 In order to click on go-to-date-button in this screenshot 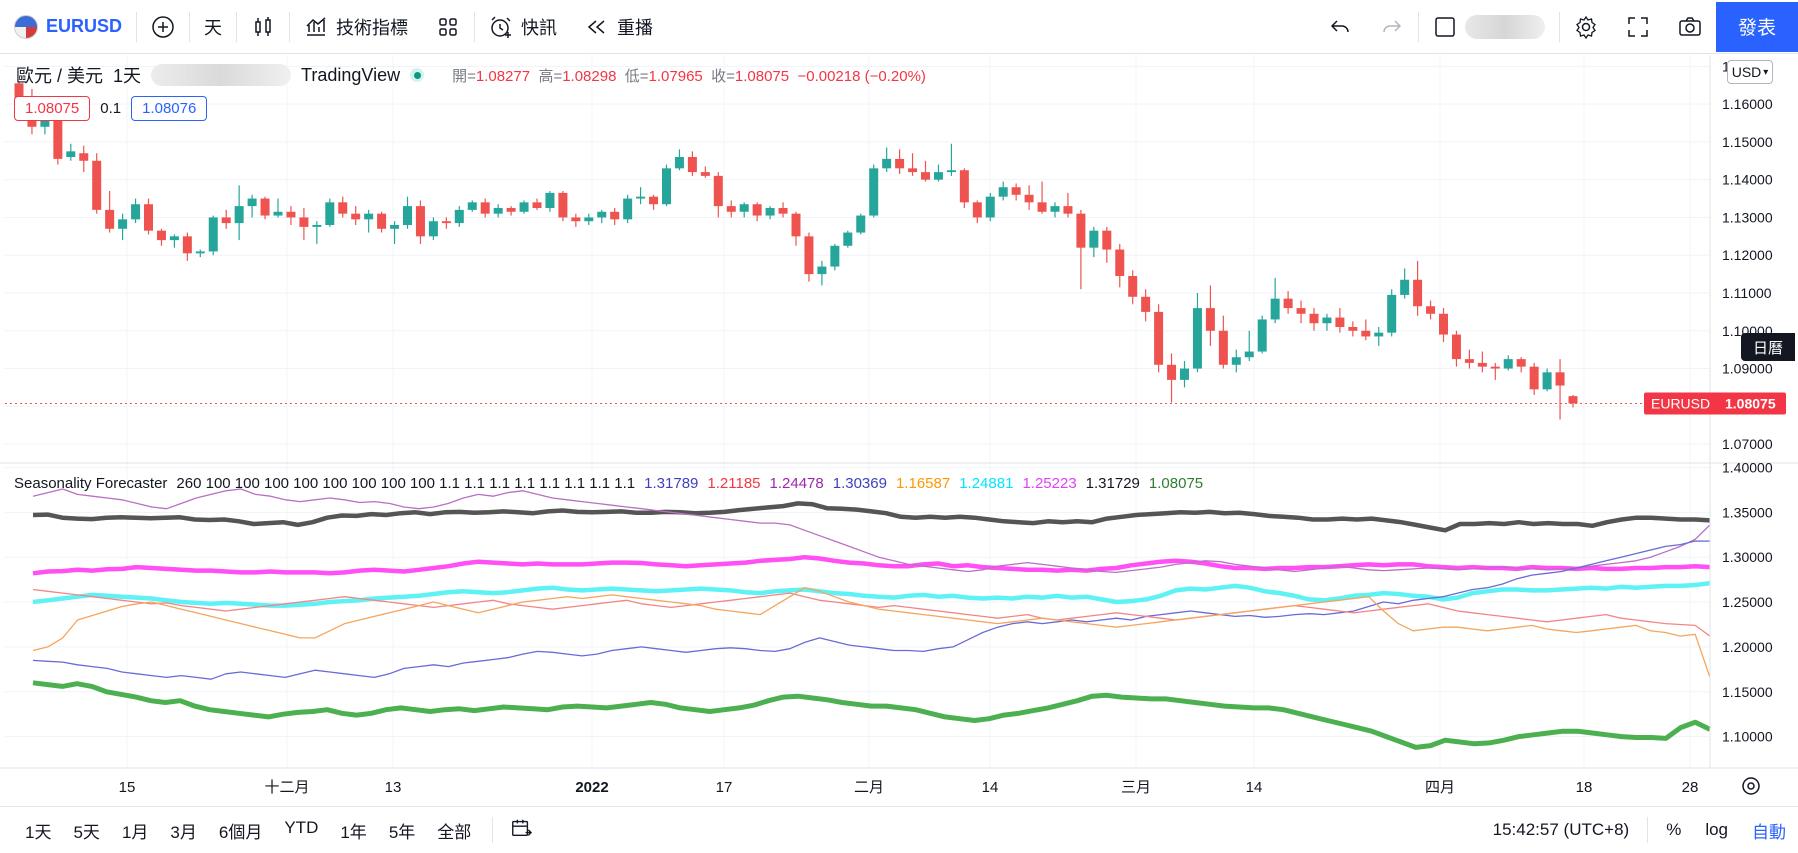, I will do `click(521, 830)`.